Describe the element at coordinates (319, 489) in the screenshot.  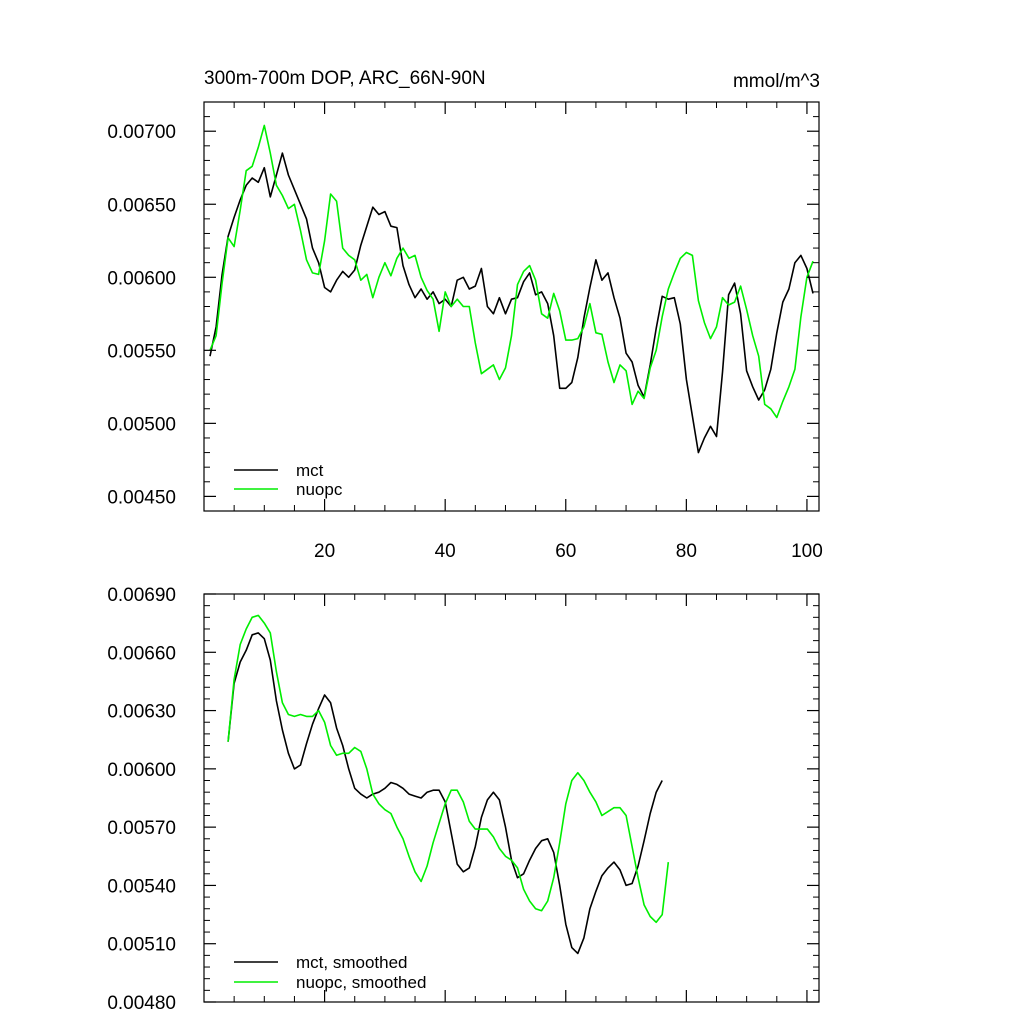
I see `legend-label-nuopc: nuopc` at that location.